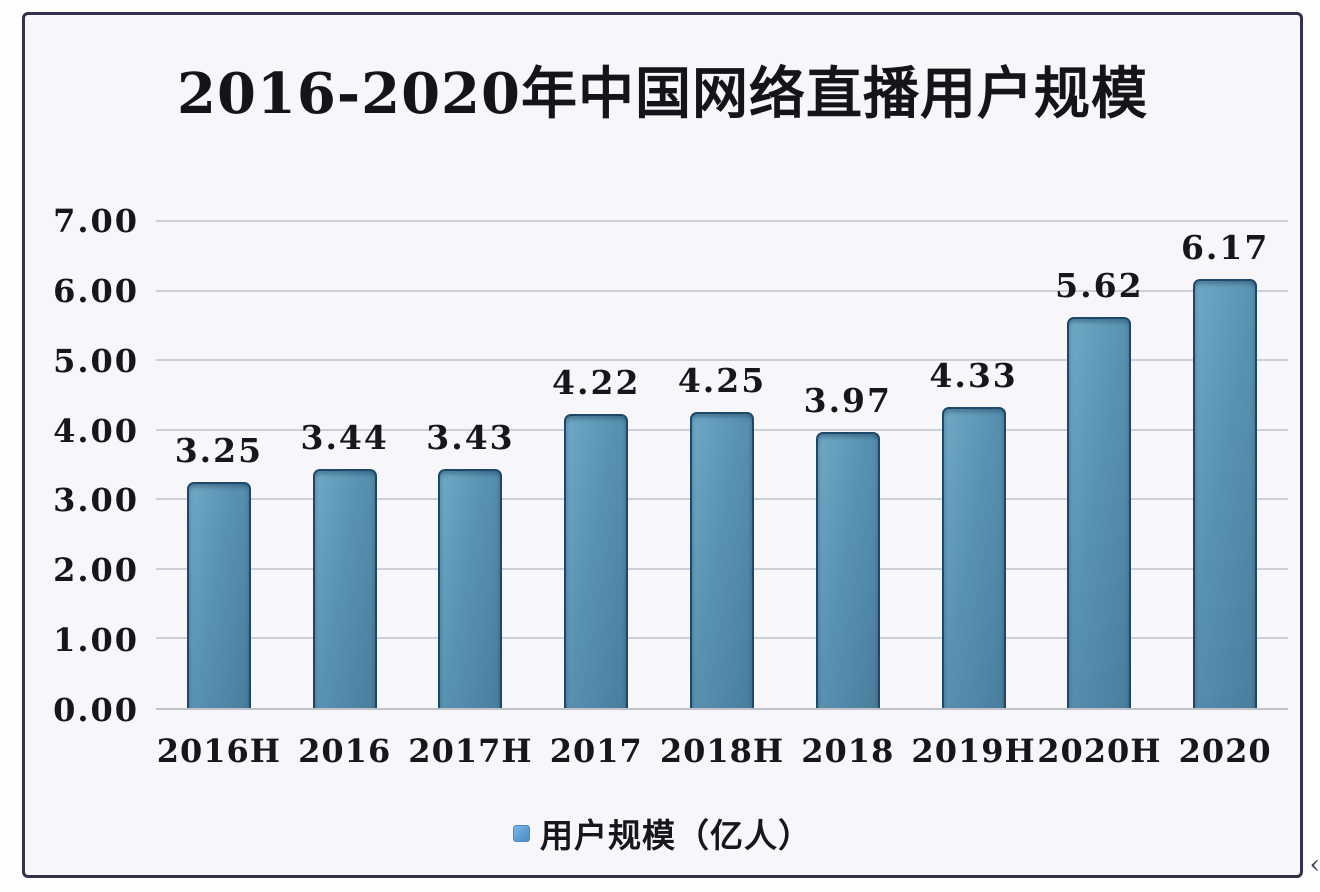  I want to click on bar-column: 6.17, so click(1225, 464).